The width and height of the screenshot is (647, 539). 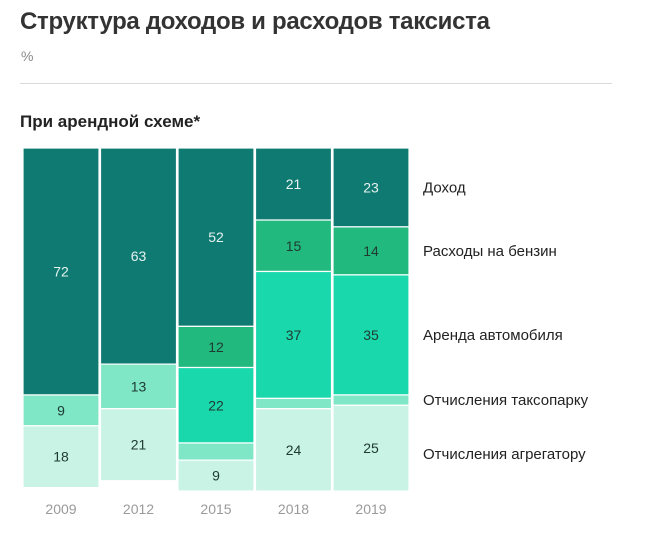 I want to click on x-tick-label: 2019, so click(x=370, y=509).